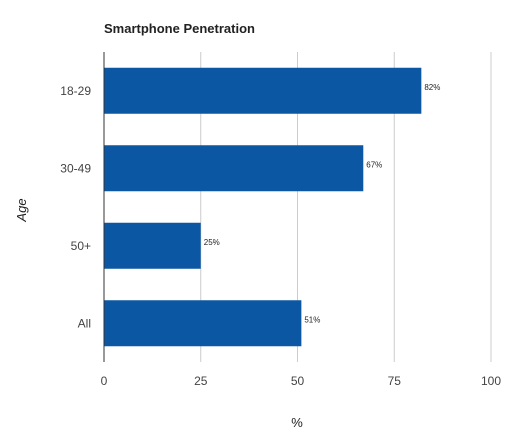 The image size is (509, 434). Describe the element at coordinates (21, 210) in the screenshot. I see `y-axis-label: Age` at that location.